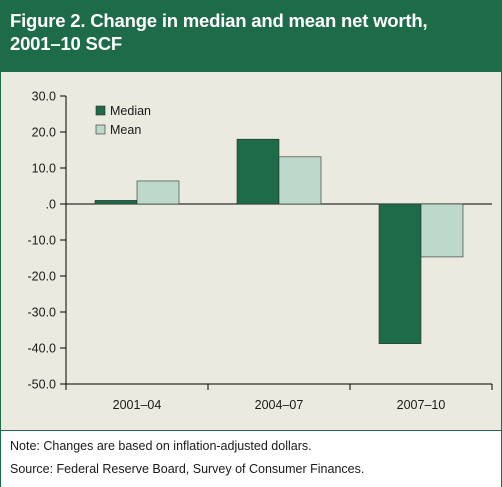 The height and width of the screenshot is (487, 502). Describe the element at coordinates (125, 130) in the screenshot. I see `legend-label-mean: Mean` at that location.